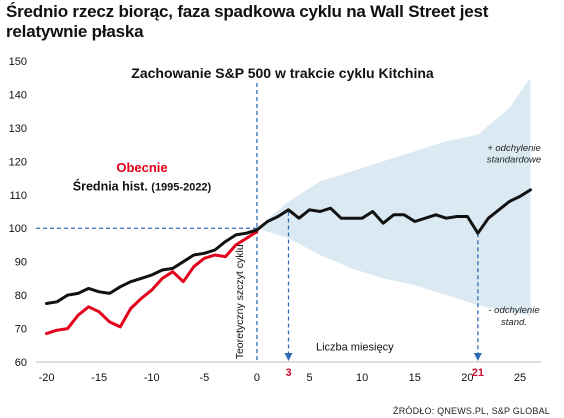 The image size is (564, 418). Describe the element at coordinates (47, 378) in the screenshot. I see `x-tick-label: -20` at that location.